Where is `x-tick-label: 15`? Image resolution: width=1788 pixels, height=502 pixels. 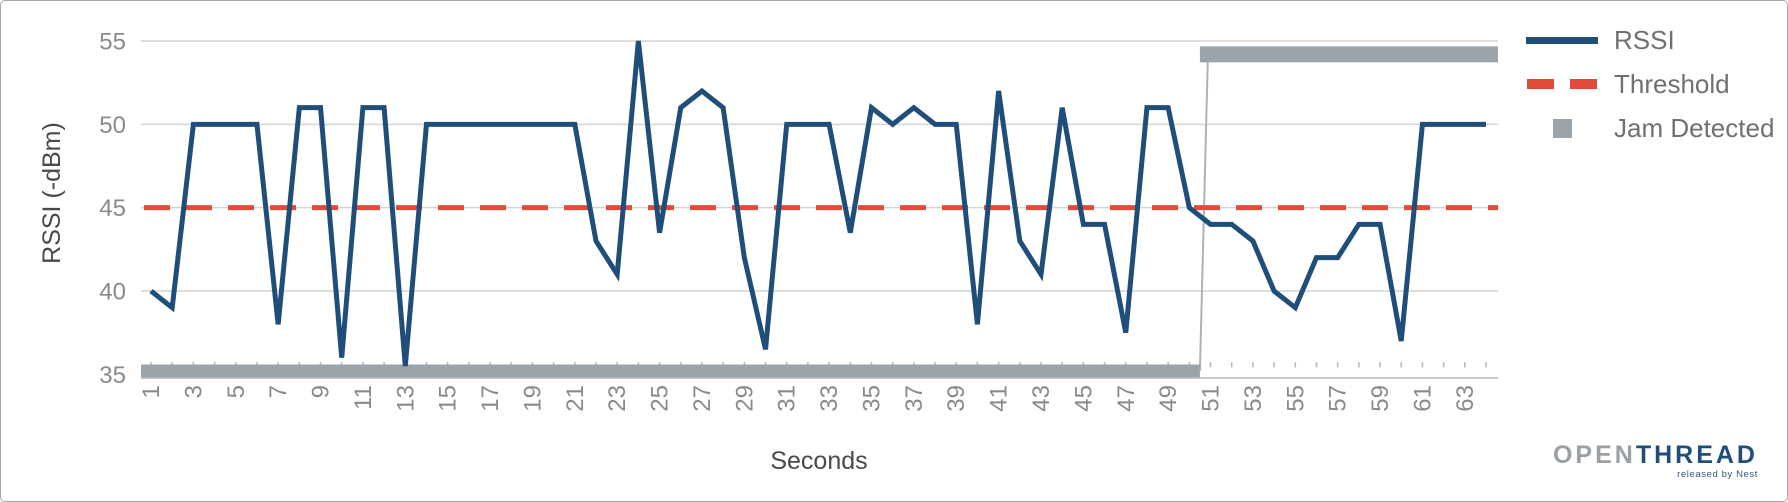 x-tick-label: 15 is located at coordinates (448, 398).